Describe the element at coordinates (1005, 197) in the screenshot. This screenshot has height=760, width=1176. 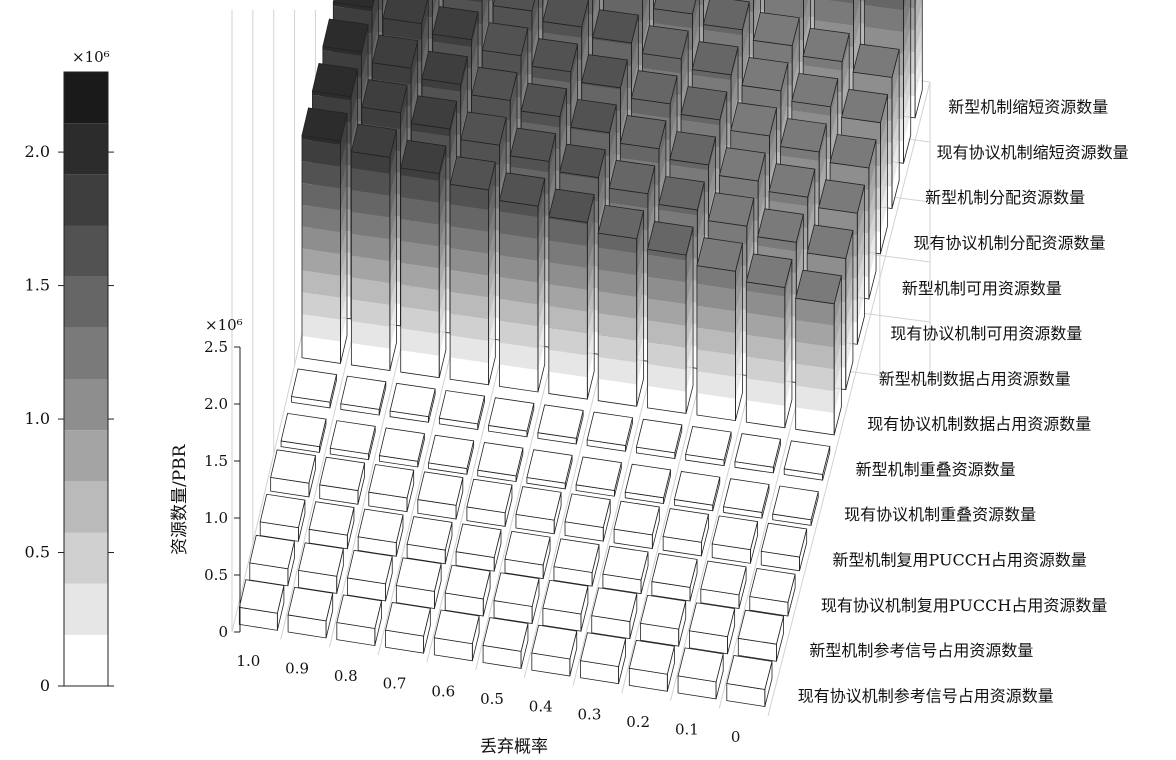
I see `series-label: 新型机制分配资源数量` at that location.